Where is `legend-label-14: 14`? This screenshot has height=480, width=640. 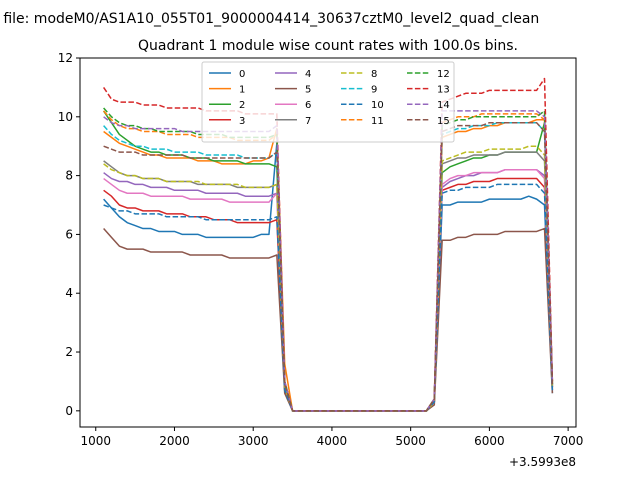 legend-label-14: 14 is located at coordinates (443, 105).